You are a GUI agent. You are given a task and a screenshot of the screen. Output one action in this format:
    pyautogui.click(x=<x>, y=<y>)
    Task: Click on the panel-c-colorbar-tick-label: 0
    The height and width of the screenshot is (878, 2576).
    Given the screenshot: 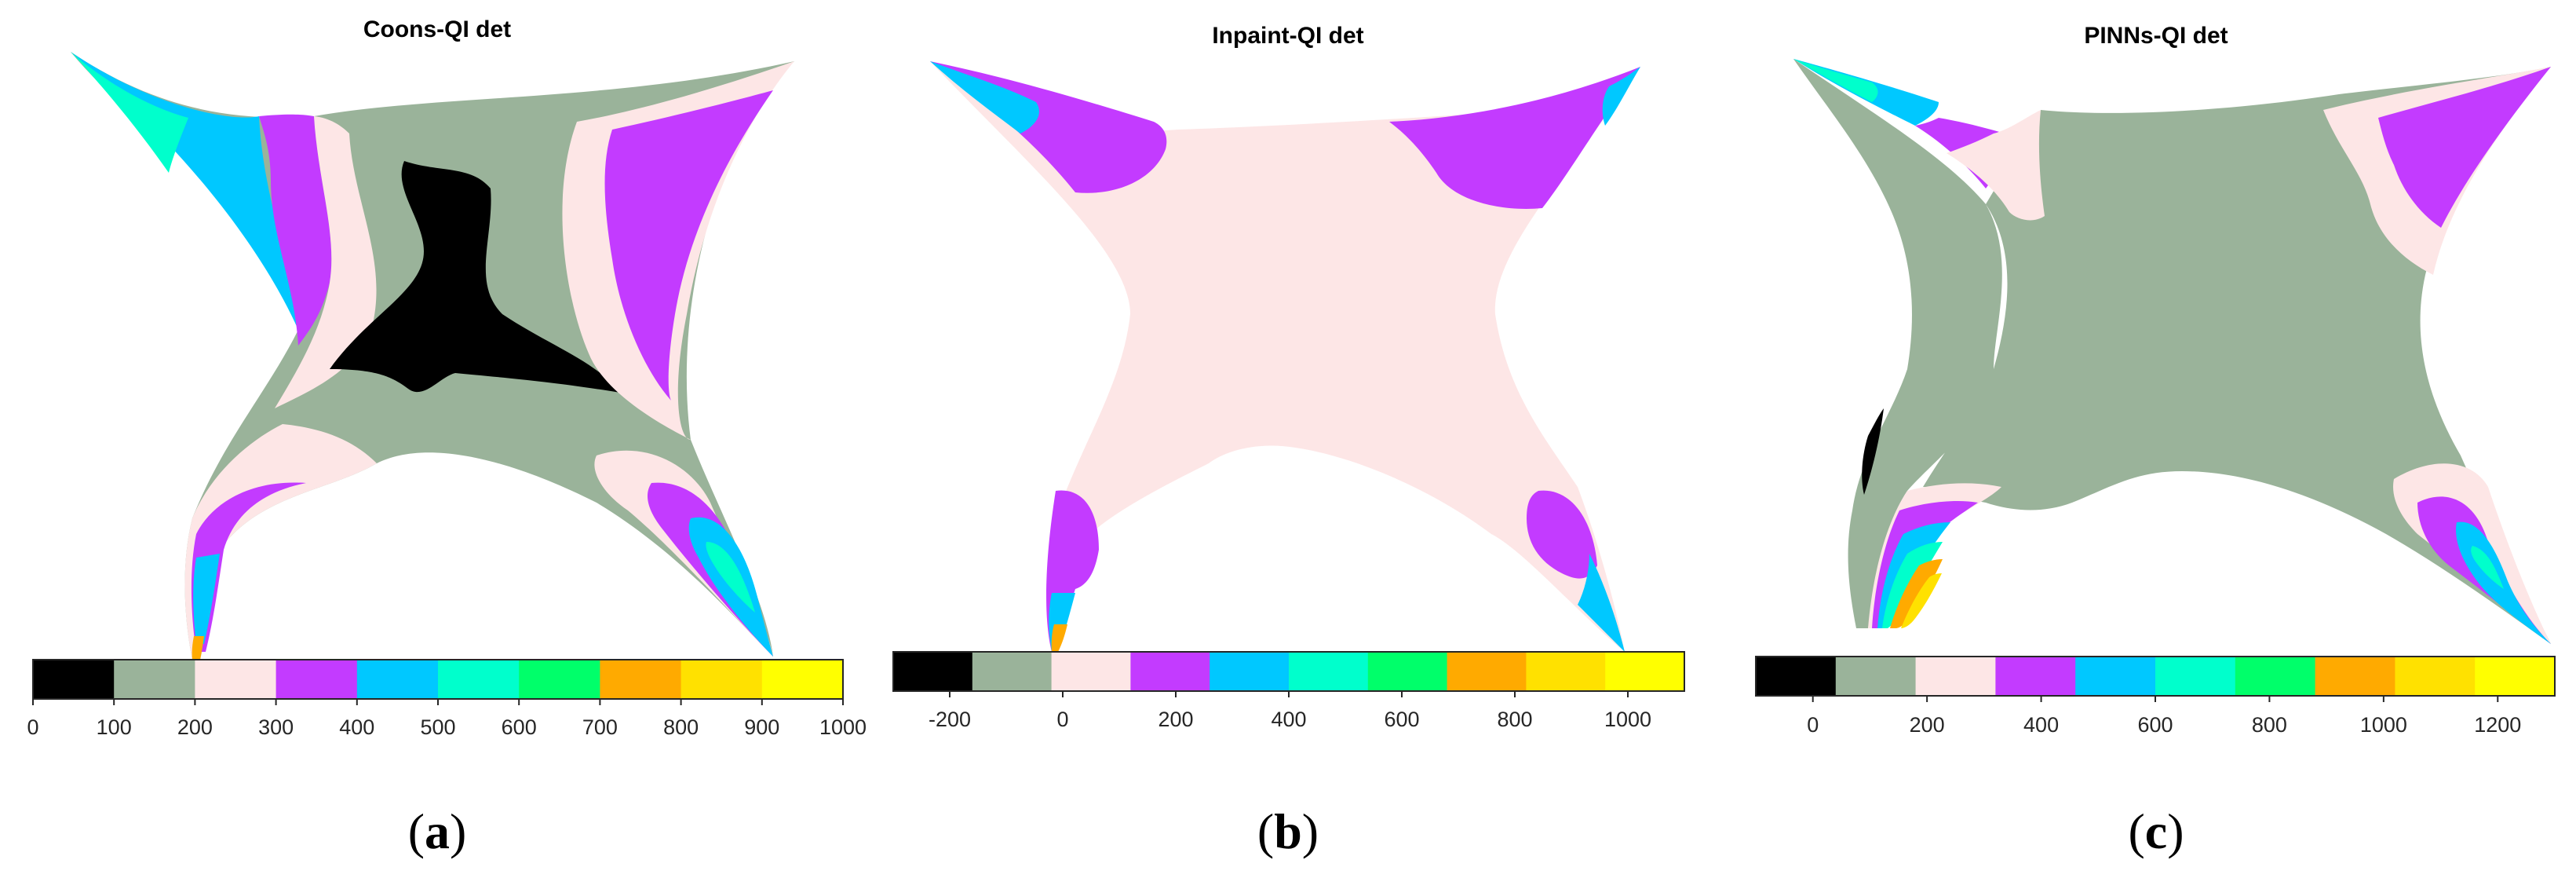 What is the action you would take?
    pyautogui.click(x=1813, y=725)
    